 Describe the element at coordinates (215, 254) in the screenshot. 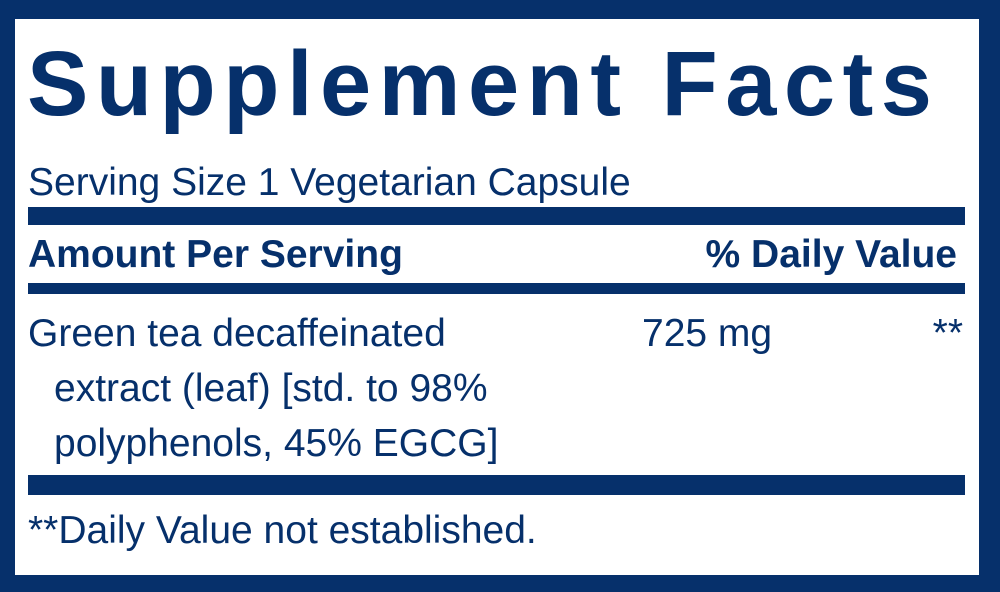

I see `amount-per-serving-header: Amount Per Serving` at that location.